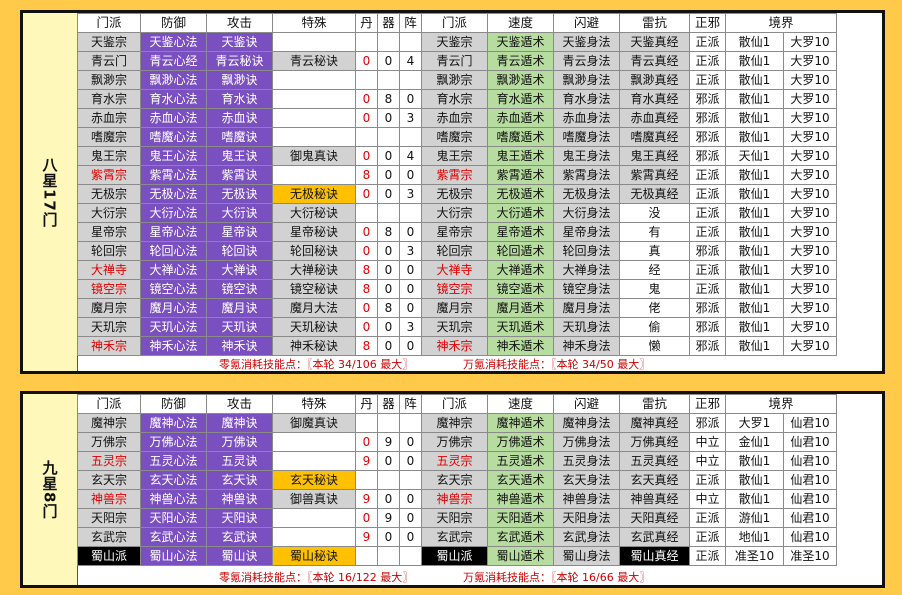 This screenshot has width=902, height=595. I want to click on alignment: 中立, so click(707, 499).